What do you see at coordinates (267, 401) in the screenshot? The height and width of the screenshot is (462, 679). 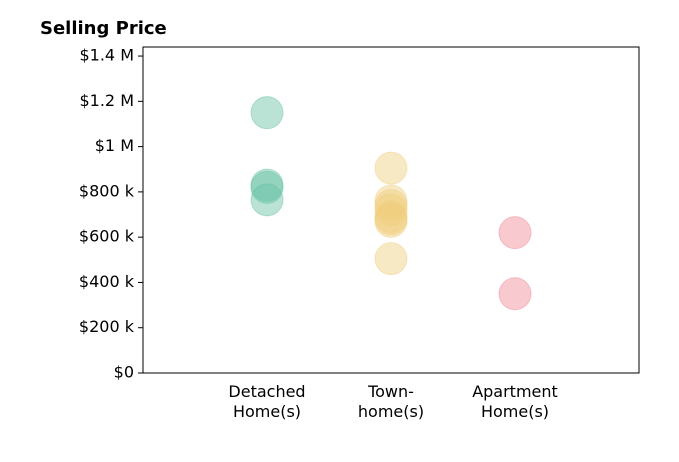 I see `x-tick-label: Detached Home(s)` at bounding box center [267, 401].